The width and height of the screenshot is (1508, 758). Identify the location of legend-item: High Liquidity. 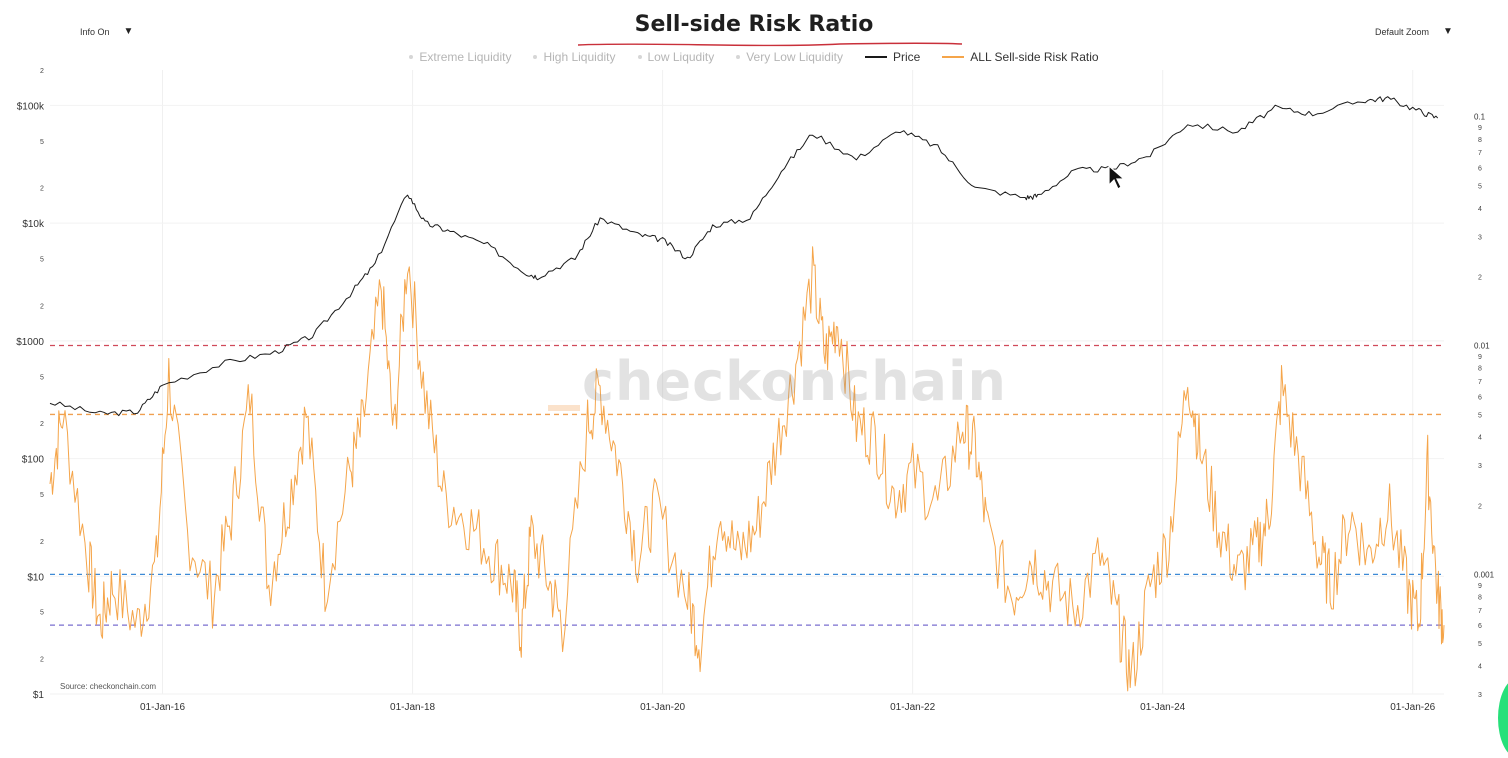
(574, 57).